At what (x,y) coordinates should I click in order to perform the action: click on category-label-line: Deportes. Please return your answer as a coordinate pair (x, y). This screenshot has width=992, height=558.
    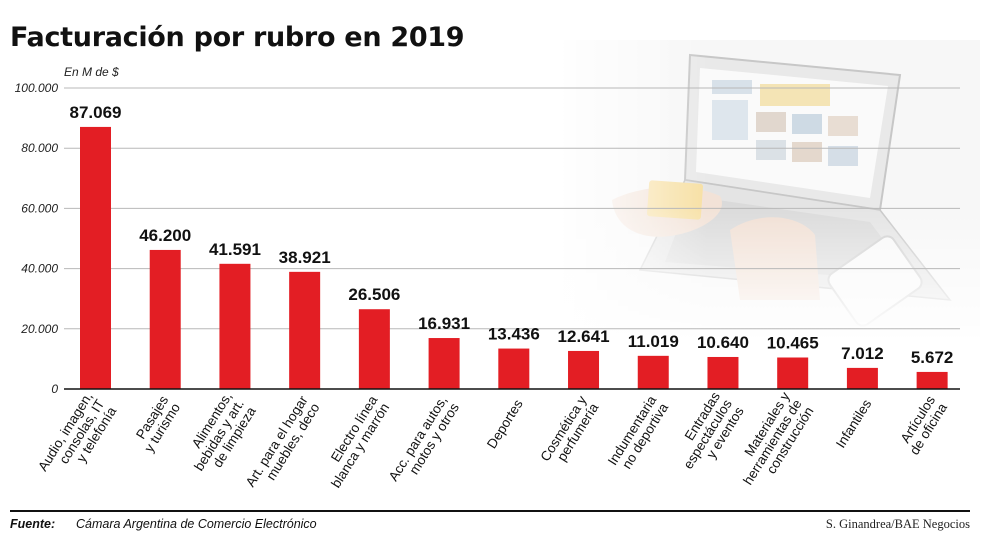
    Looking at the image, I should click on (505, 424).